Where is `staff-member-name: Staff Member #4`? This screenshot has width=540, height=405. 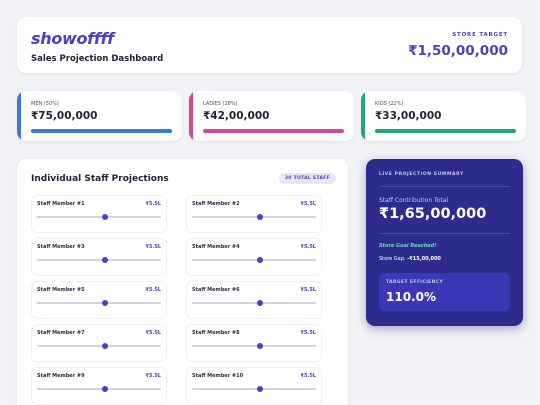
staff-member-name: Staff Member #4 is located at coordinates (216, 247).